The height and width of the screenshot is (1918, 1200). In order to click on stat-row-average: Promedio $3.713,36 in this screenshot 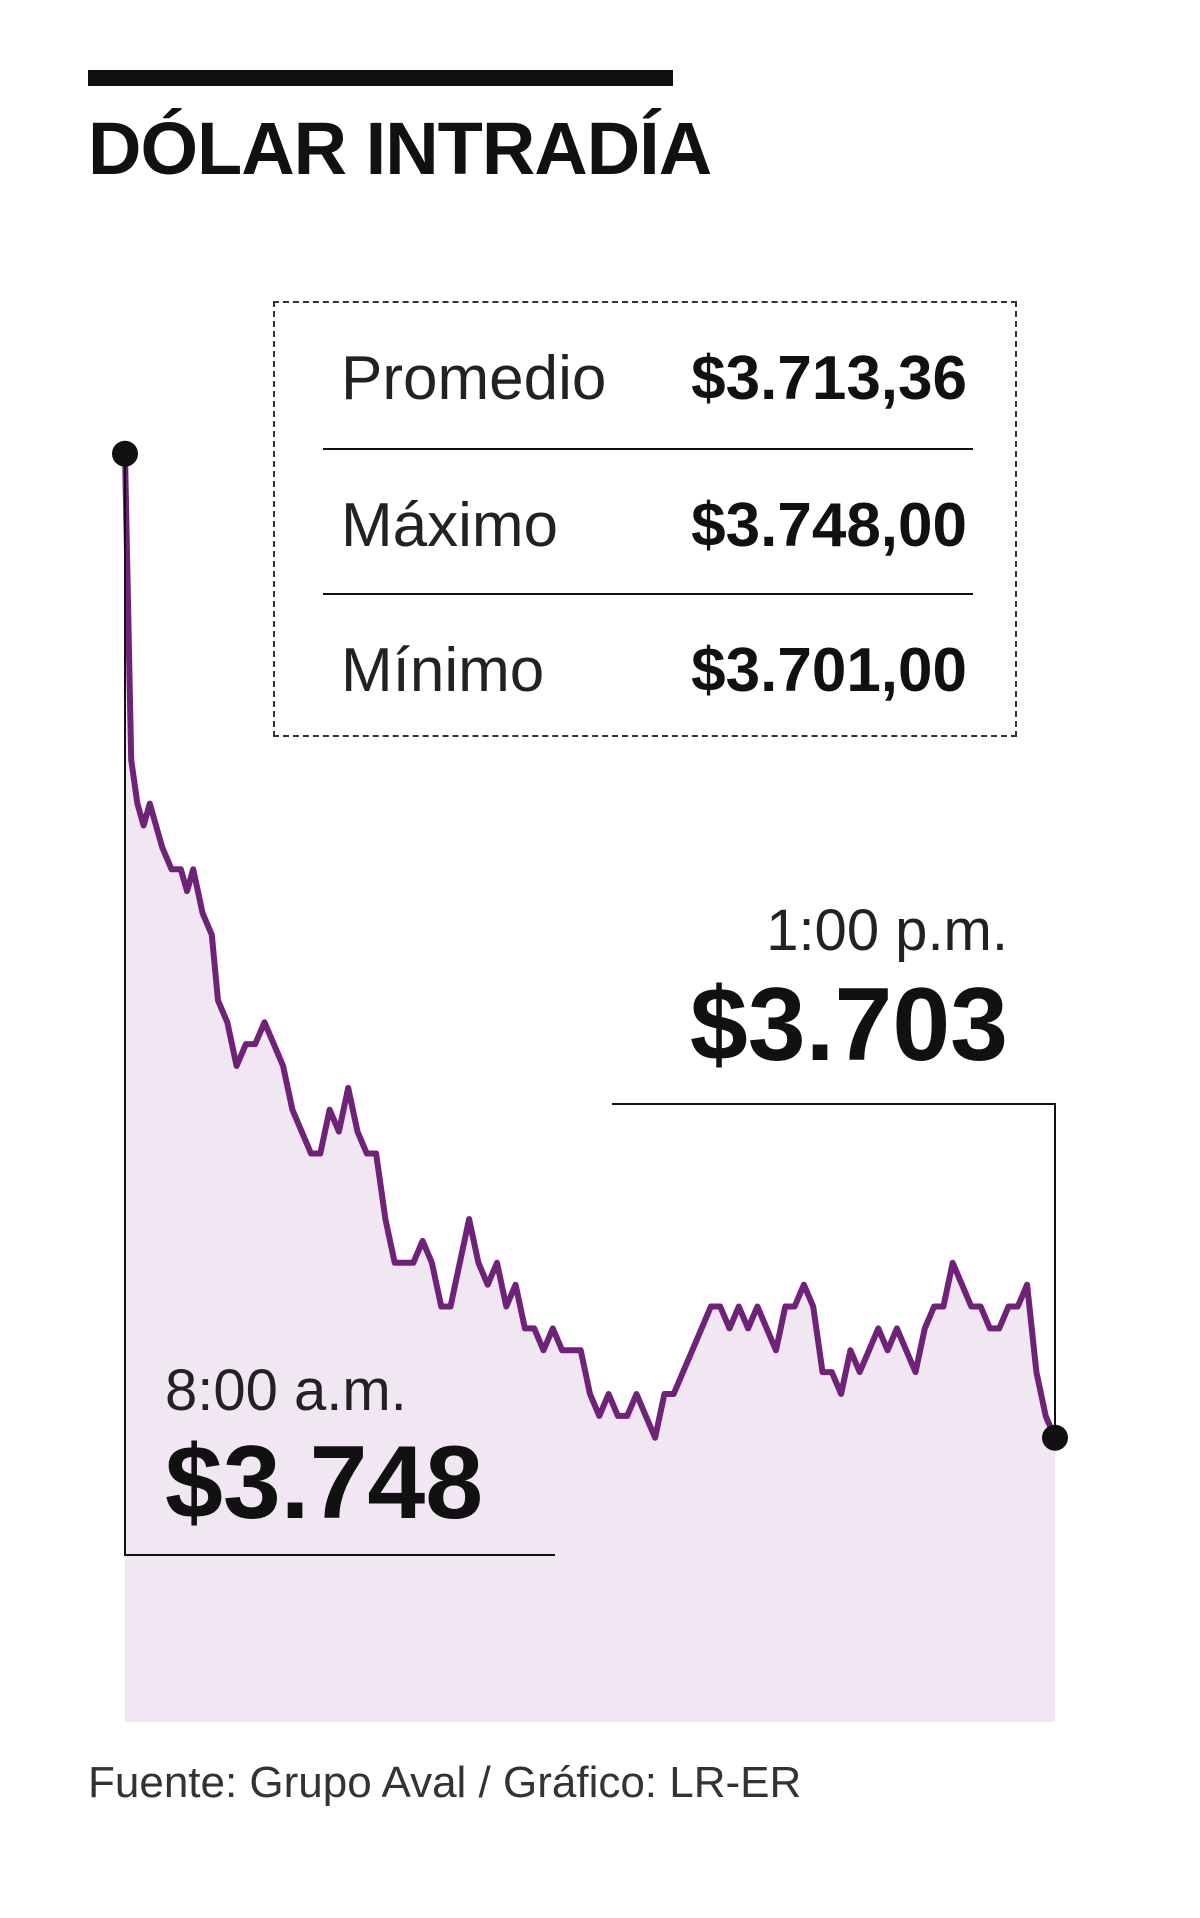, I will do `click(648, 375)`.